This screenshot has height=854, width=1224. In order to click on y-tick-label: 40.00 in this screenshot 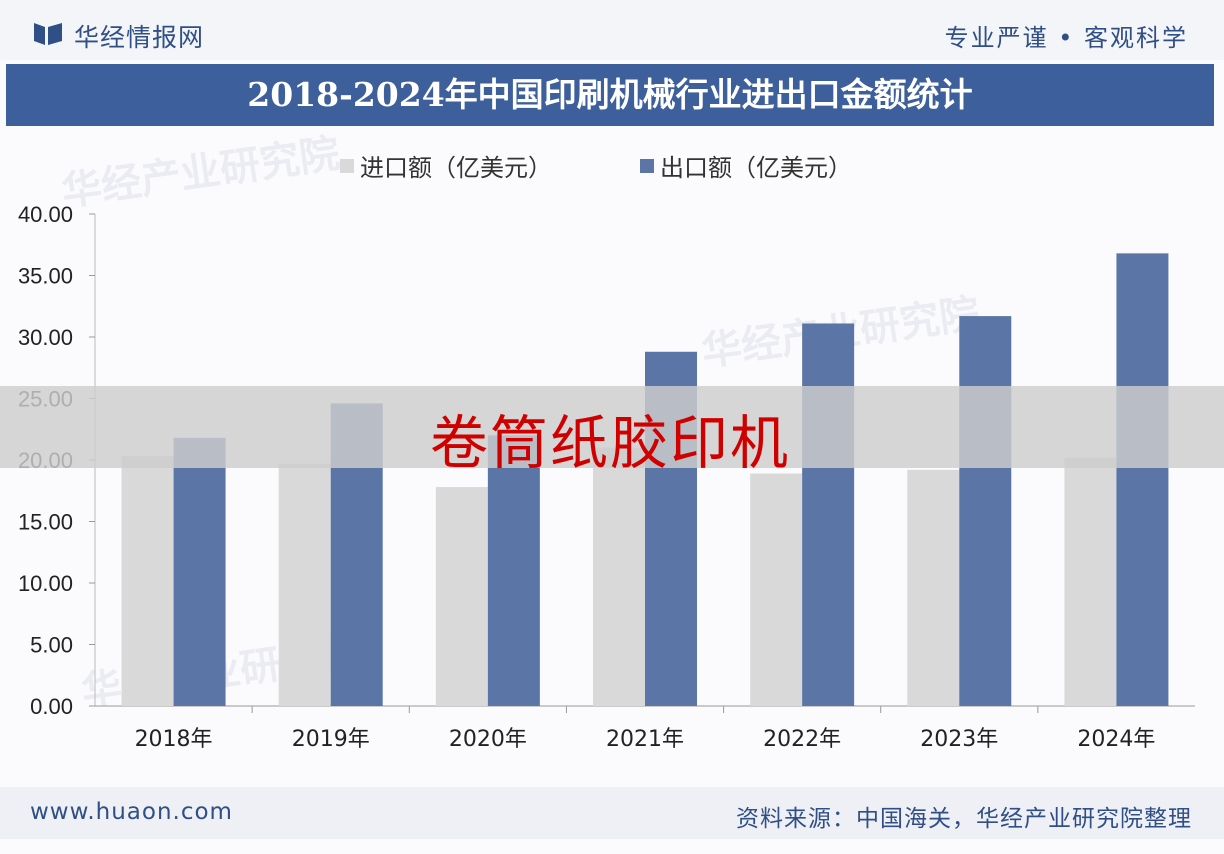, I will do `click(45, 214)`.